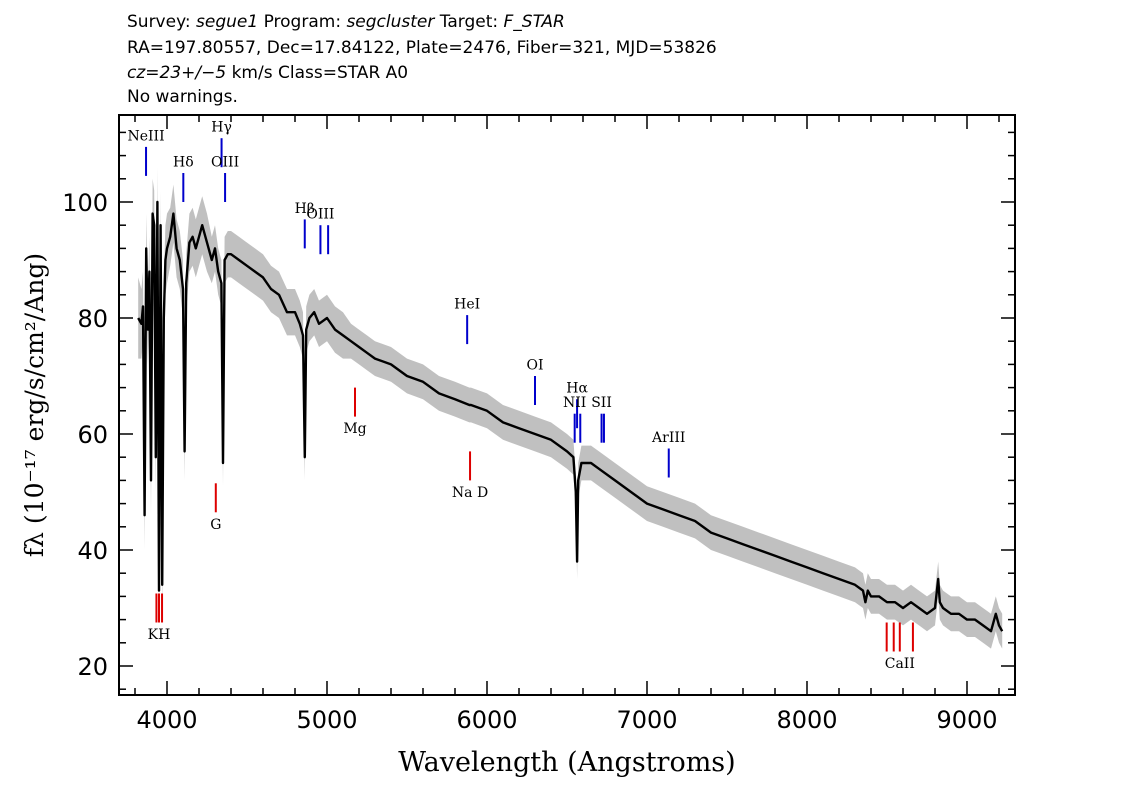  Describe the element at coordinates (85, 203) in the screenshot. I see `y-tick-label: 100` at that location.